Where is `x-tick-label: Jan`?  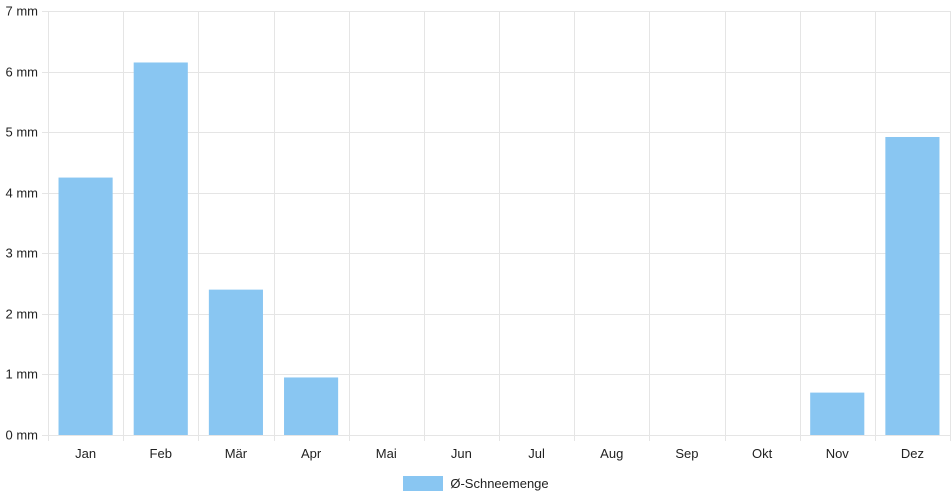
x-tick-label: Jan is located at coordinates (85, 453).